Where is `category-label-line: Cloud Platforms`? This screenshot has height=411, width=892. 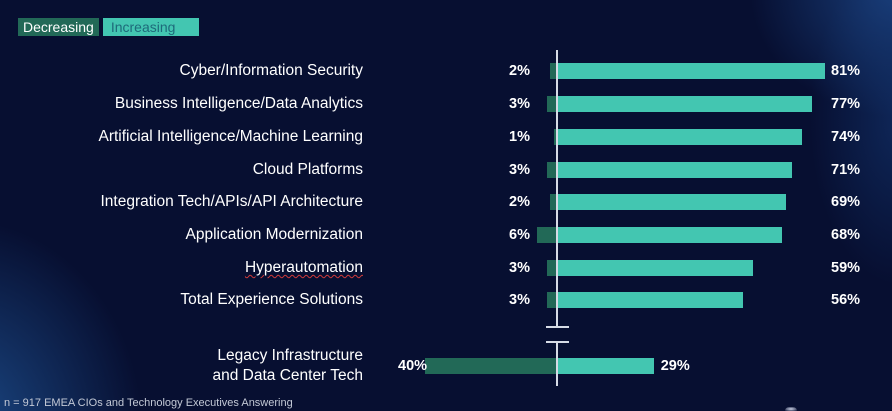
category-label-line: Cloud Platforms is located at coordinates (307, 169).